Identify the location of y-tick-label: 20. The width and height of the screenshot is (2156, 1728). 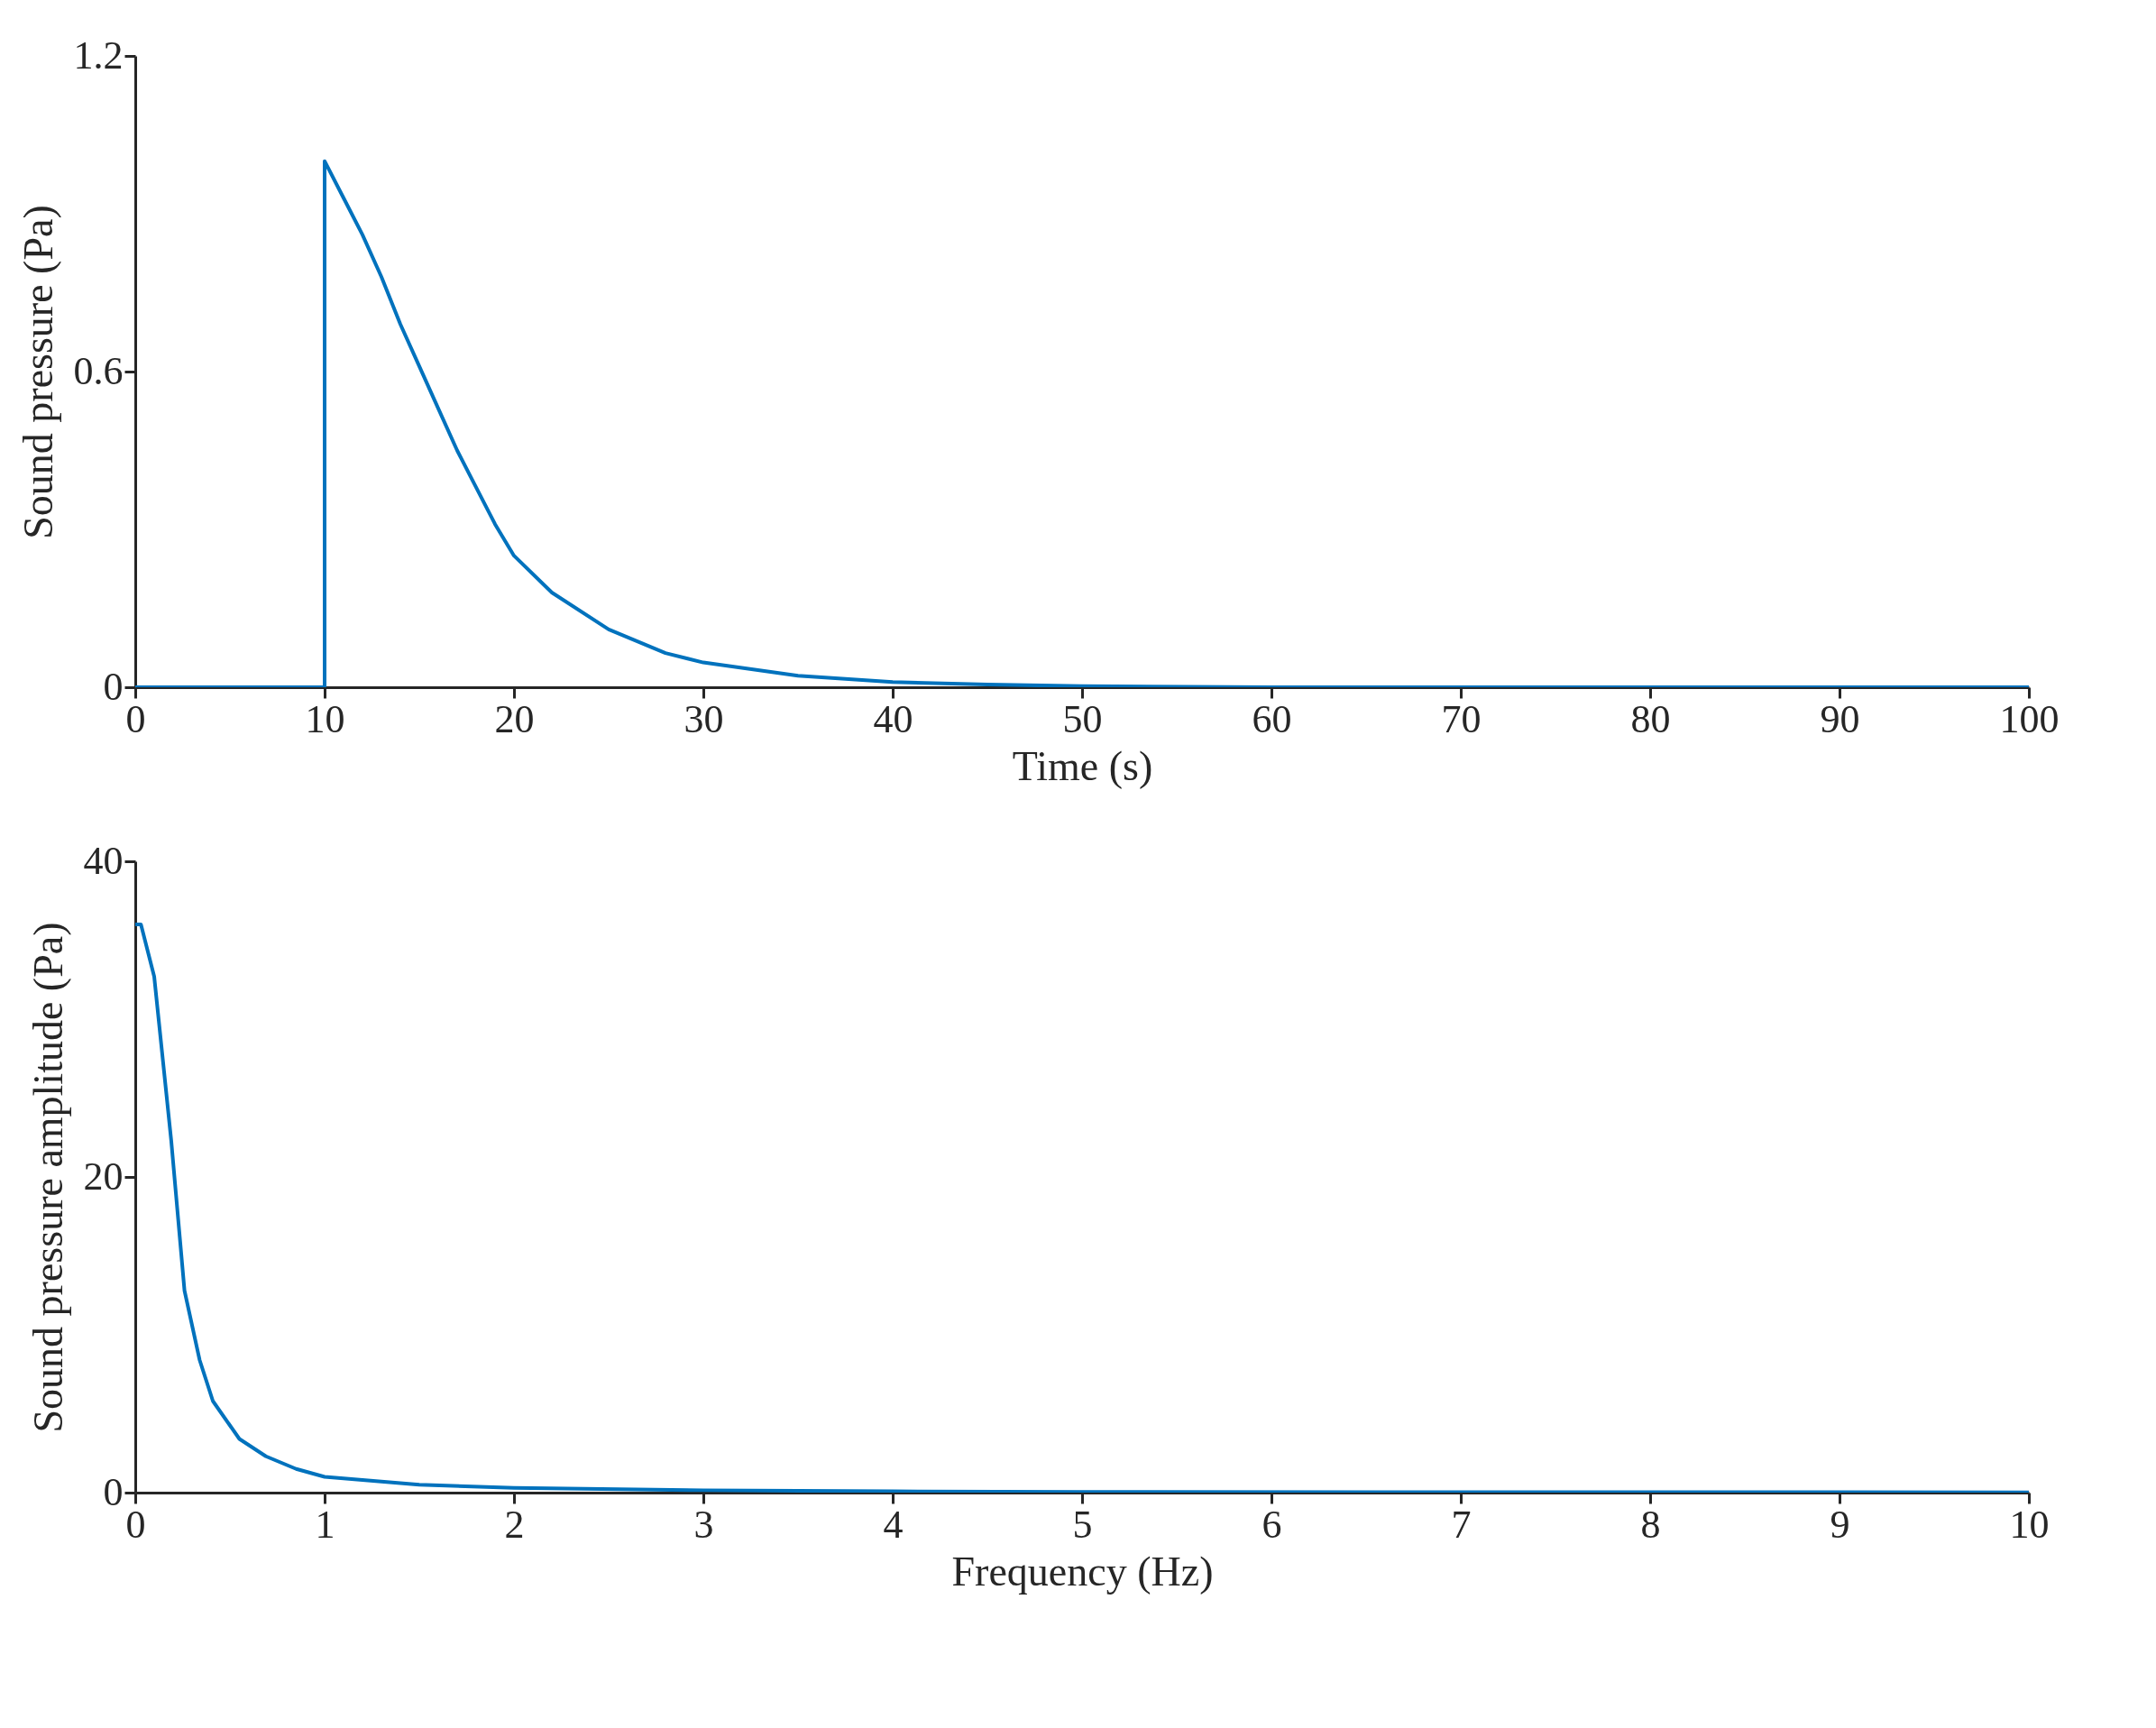
(103, 1176).